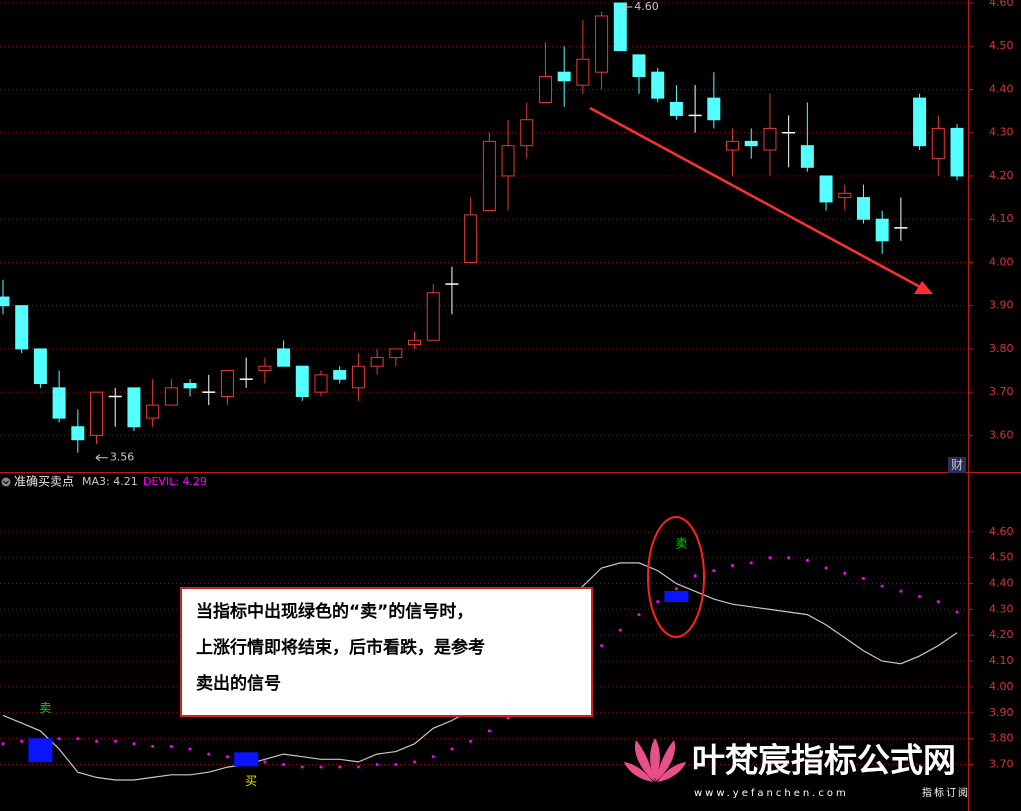 The width and height of the screenshot is (1021, 811). I want to click on y-tick-label: 3.60, so click(1001, 434).